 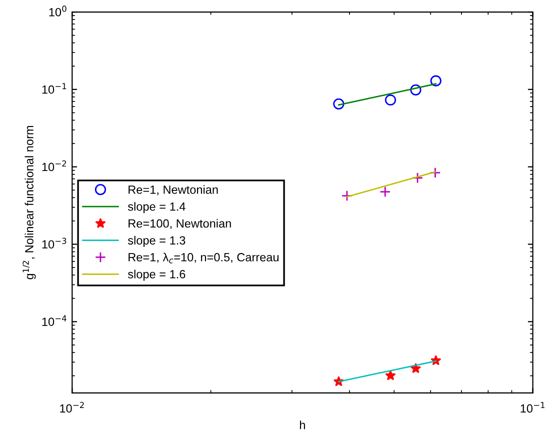 What do you see at coordinates (157, 208) in the screenshot?
I see `legend-label: slope = 1.4` at bounding box center [157, 208].